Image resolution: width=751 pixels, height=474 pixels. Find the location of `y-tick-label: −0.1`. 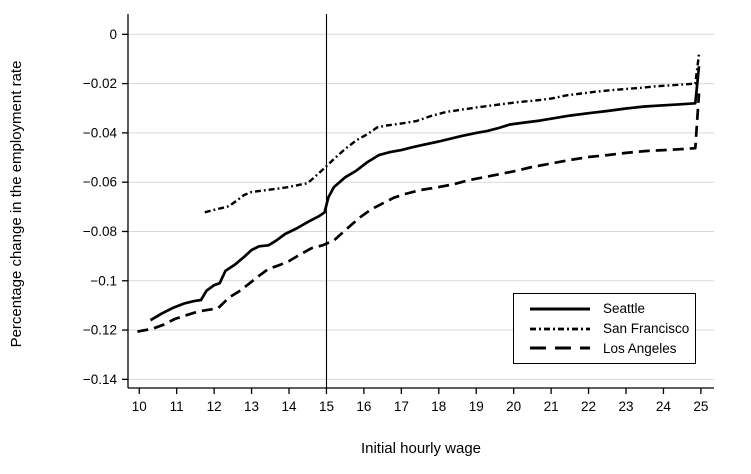

y-tick-label: −0.1 is located at coordinates (103, 280).